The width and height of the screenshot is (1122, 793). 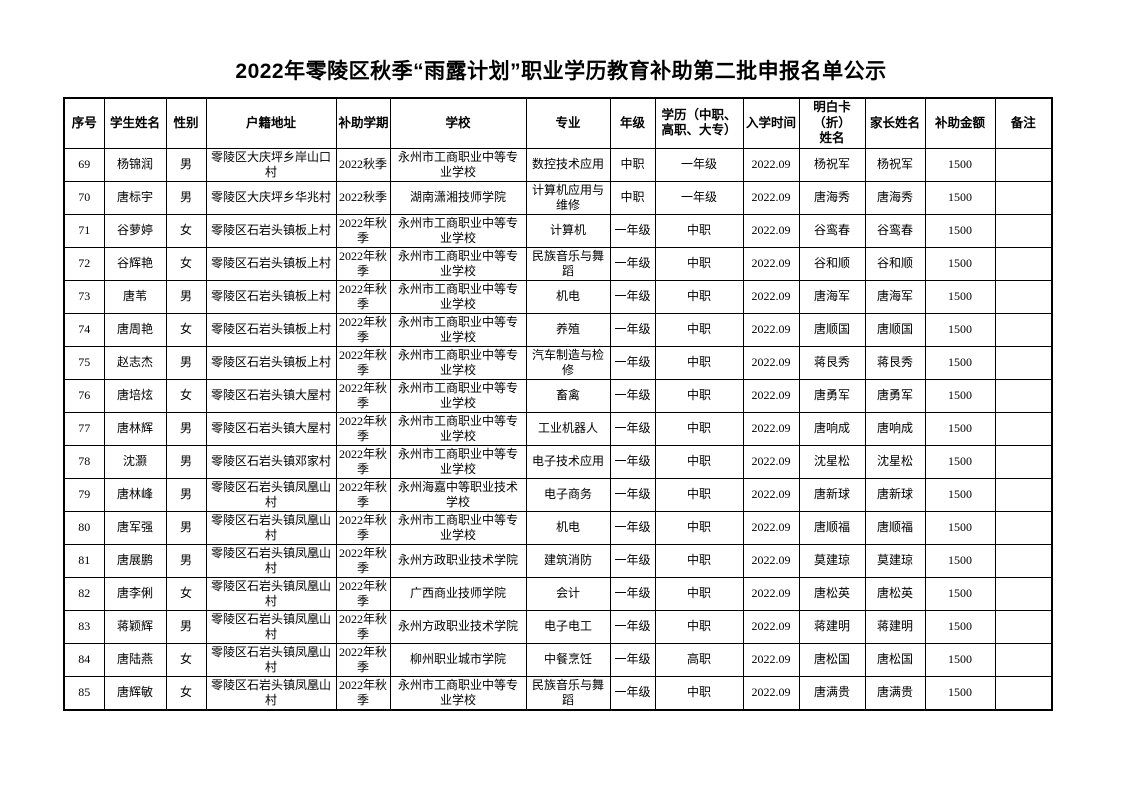 I want to click on table-cell: 杨祝军, so click(x=832, y=164).